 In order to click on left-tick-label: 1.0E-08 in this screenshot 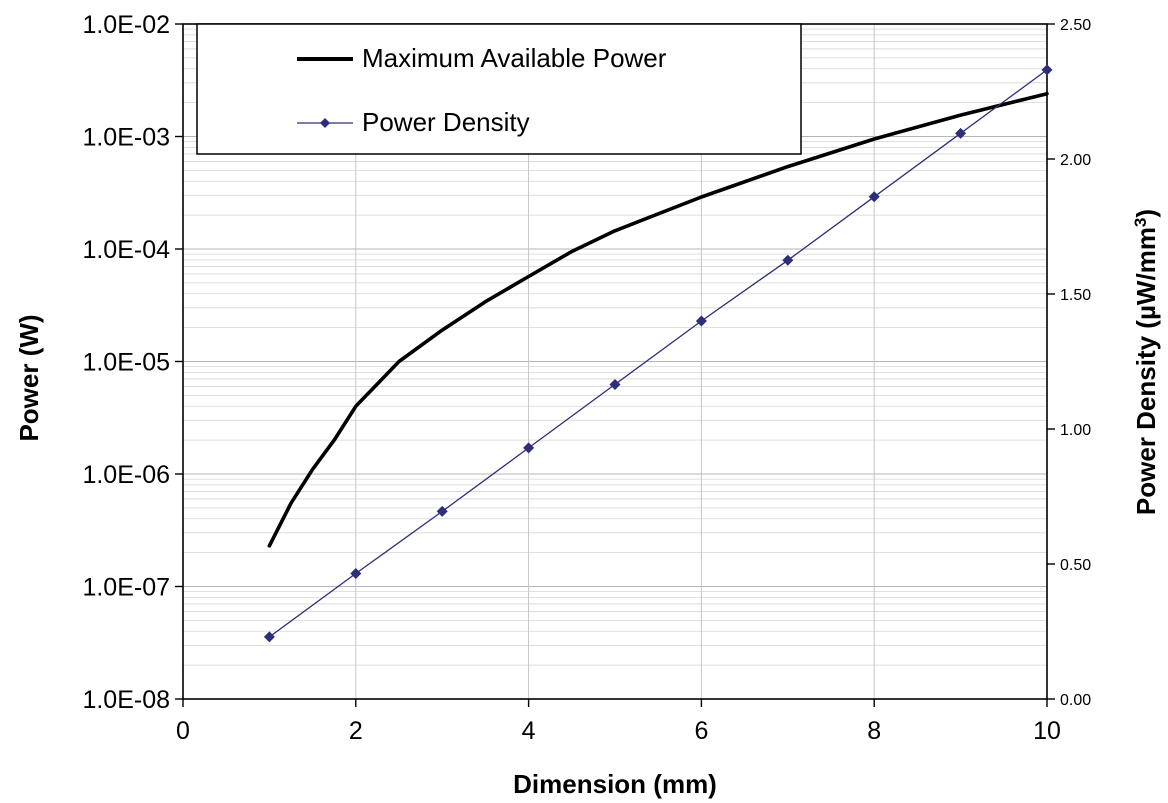, I will do `click(126, 700)`.